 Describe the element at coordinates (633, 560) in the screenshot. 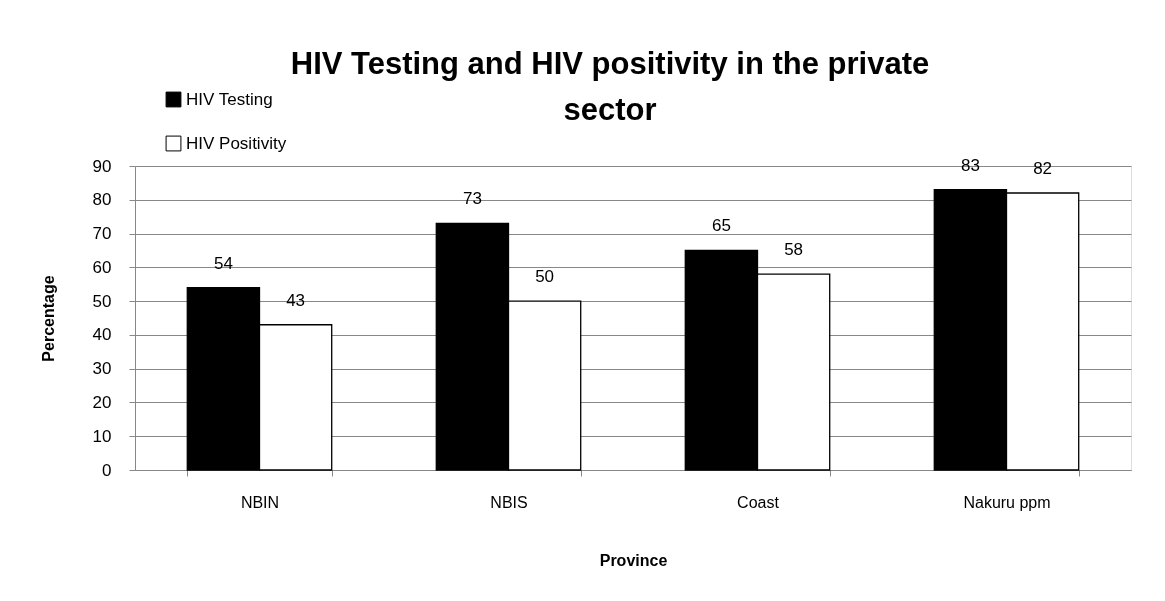

I see `x-axis-title: Province` at that location.